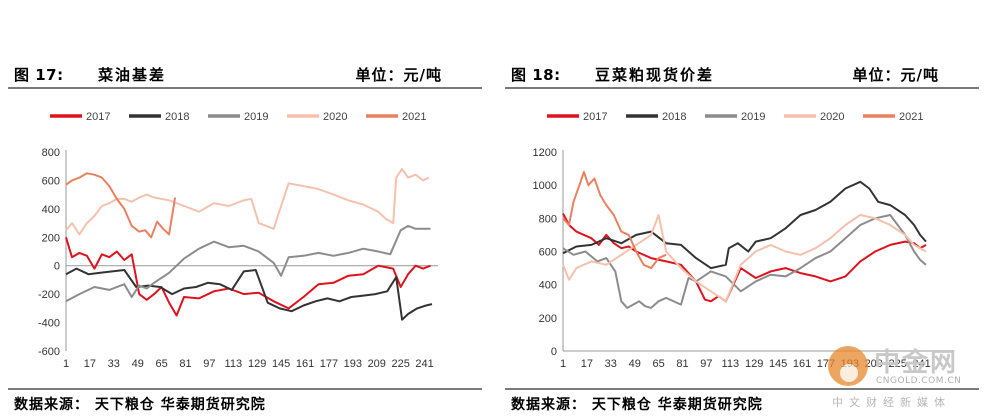 This screenshot has height=416, width=984. I want to click on watermark-url: CNGOLD.COM.CN, so click(919, 381).